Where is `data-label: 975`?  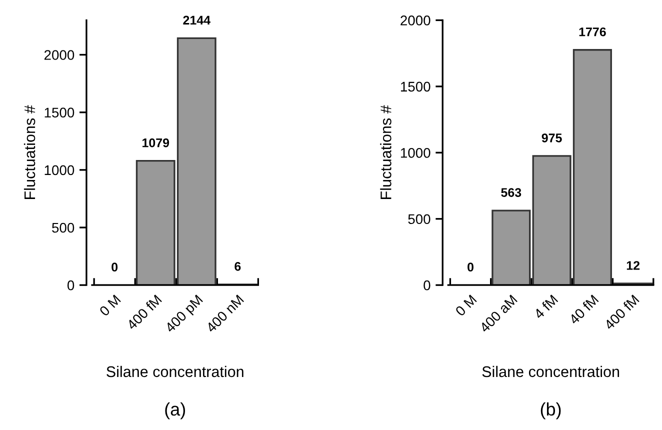 data-label: 975 is located at coordinates (552, 138).